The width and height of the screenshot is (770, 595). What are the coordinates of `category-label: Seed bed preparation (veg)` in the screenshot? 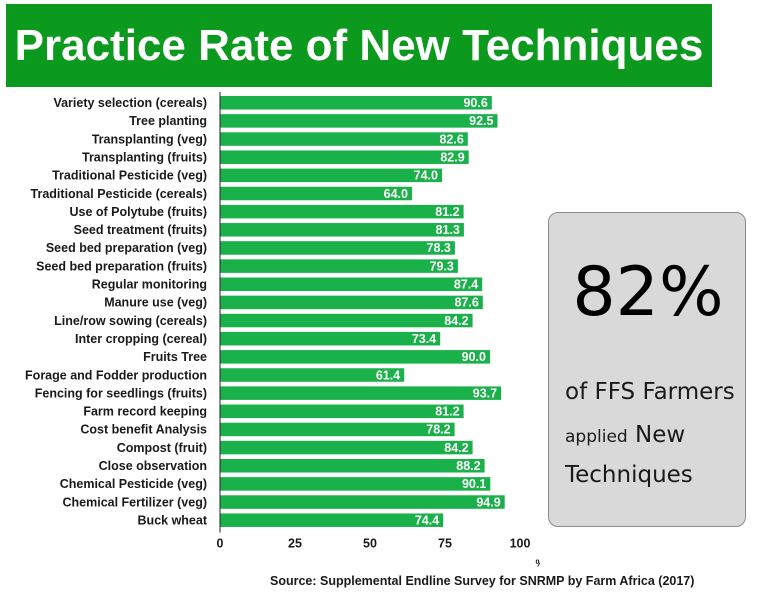 It's located at (126, 248).